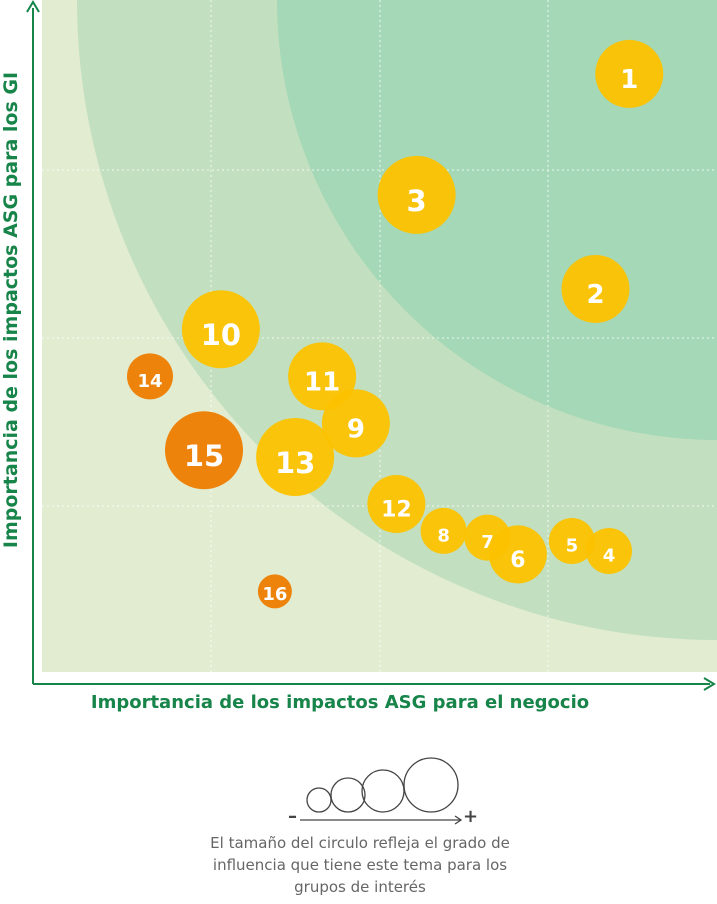 The image size is (717, 904). What do you see at coordinates (609, 556) in the screenshot?
I see `bubble-label-4: 4` at bounding box center [609, 556].